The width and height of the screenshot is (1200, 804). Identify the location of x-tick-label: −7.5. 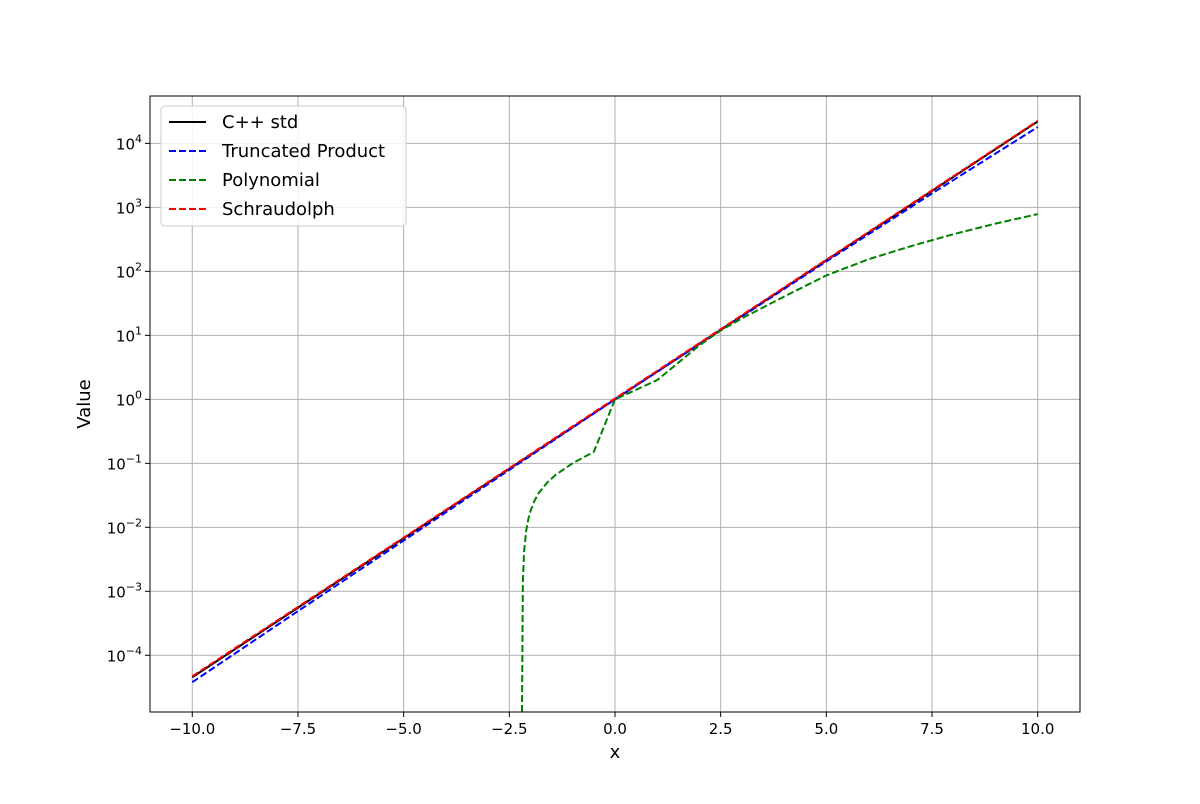
(298, 729).